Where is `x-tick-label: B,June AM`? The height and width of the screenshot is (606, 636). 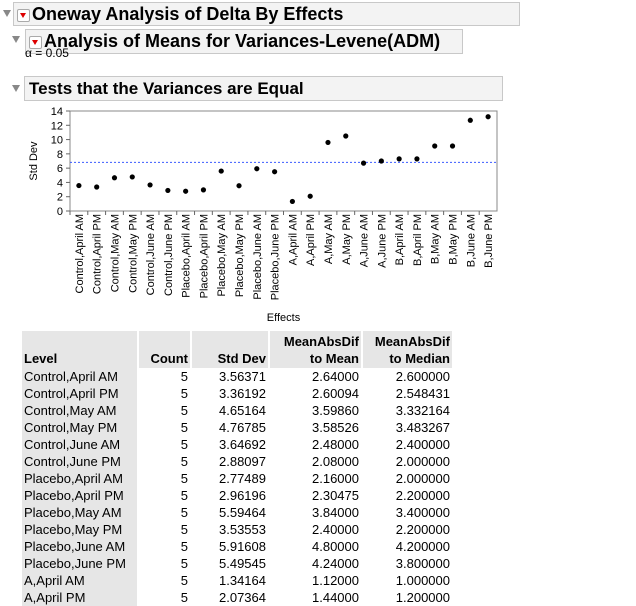
x-tick-label: B,June AM is located at coordinates (471, 240).